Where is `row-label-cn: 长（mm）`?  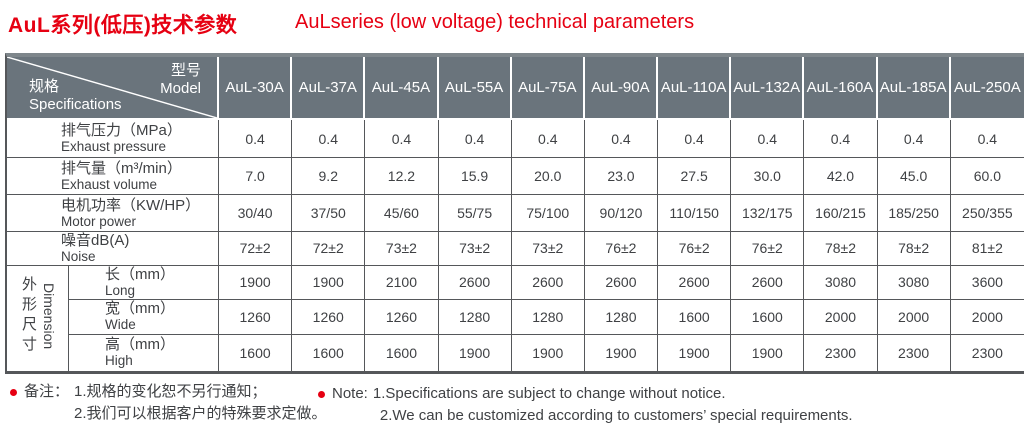
row-label-cn: 长（mm） is located at coordinates (140, 274).